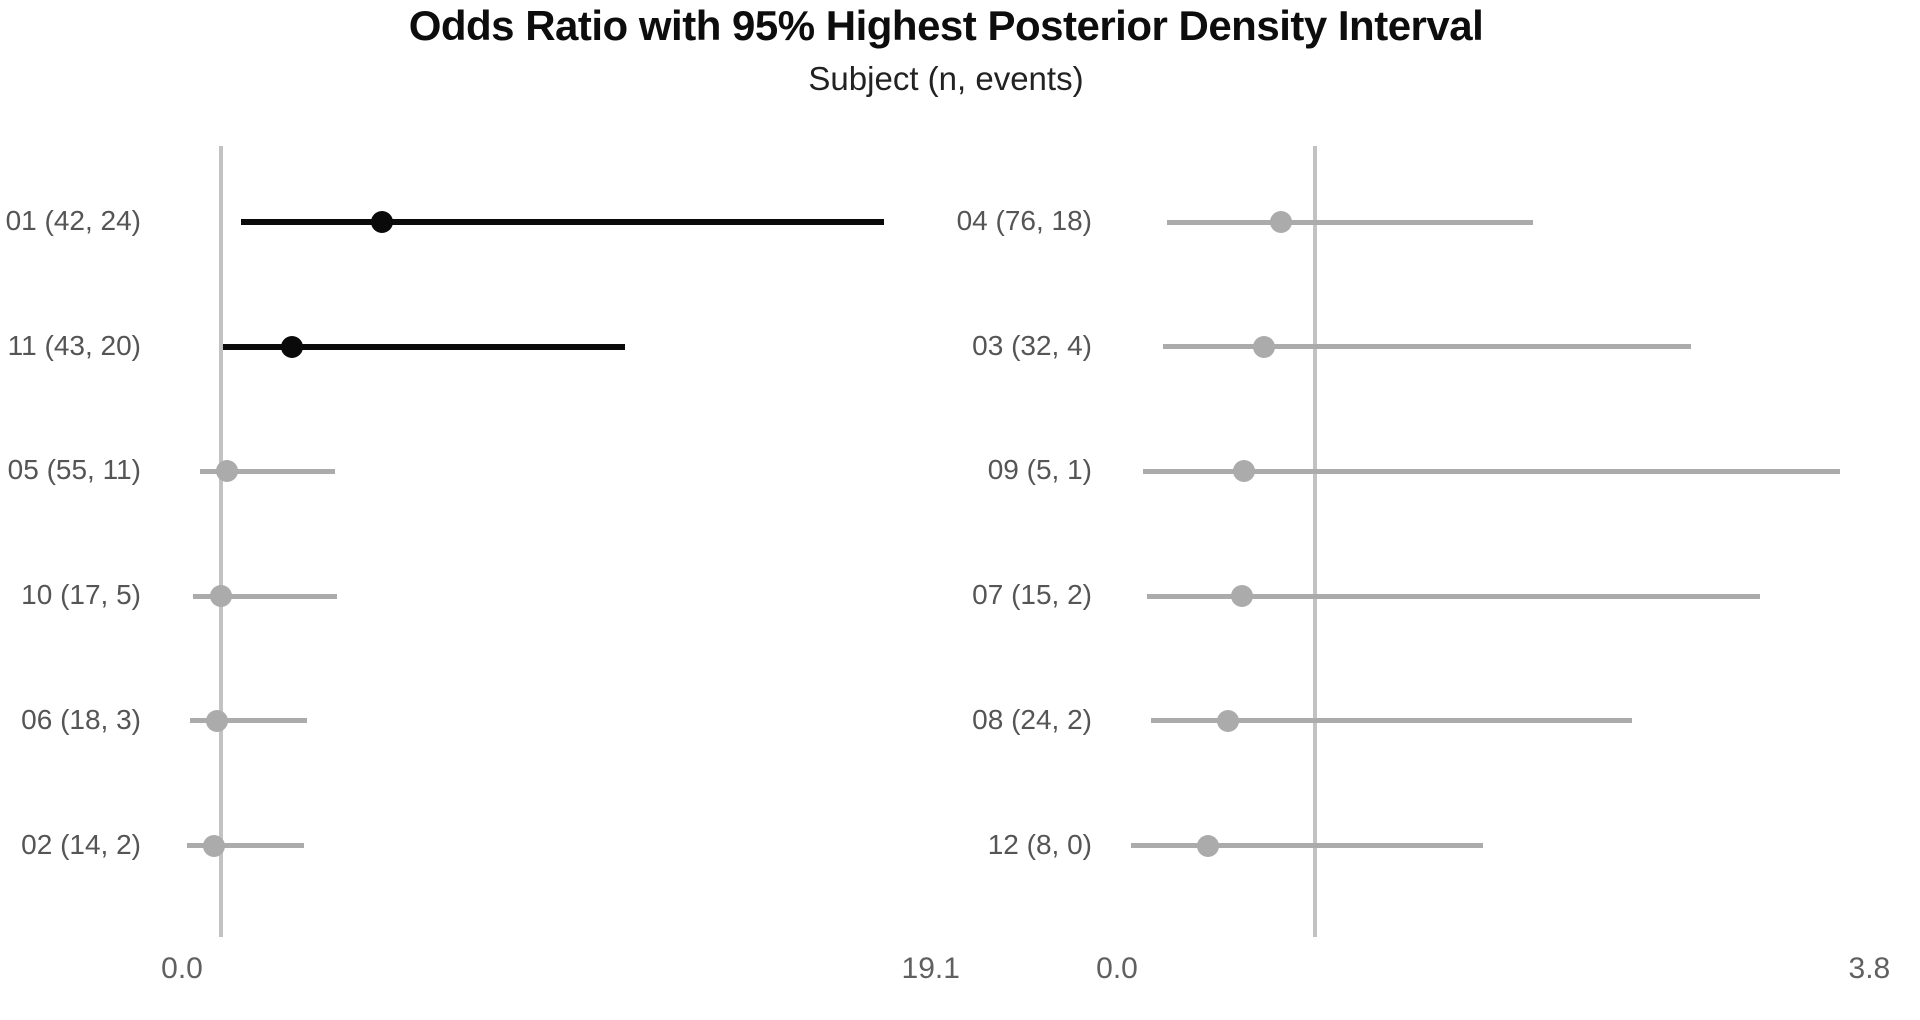 The image size is (1920, 1020). I want to click on row-label: 08 (24, 2), so click(1032, 719).